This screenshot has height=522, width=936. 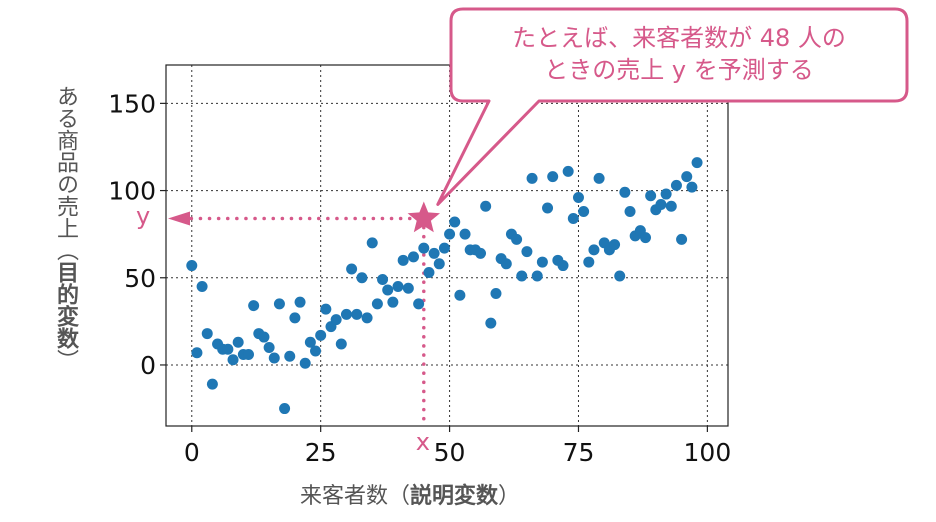 I want to click on y-axis-label-paren-close: ）, so click(x=65, y=360).